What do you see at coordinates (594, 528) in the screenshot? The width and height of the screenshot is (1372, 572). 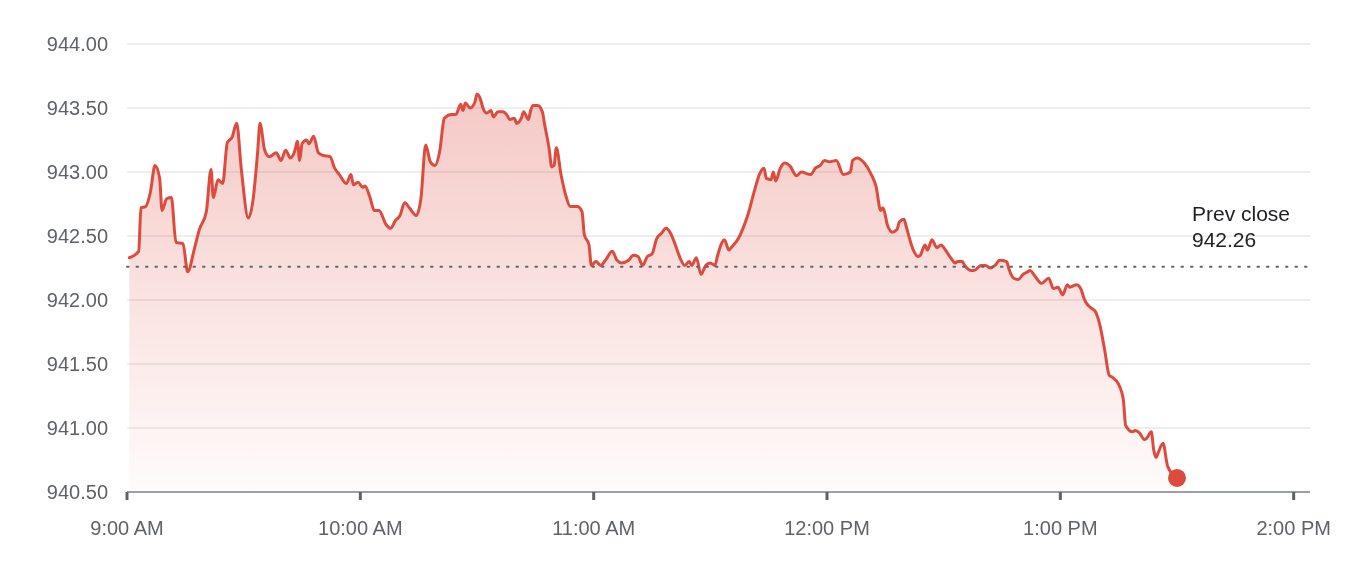 I see `x-tick-label: 11:00 AM` at bounding box center [594, 528].